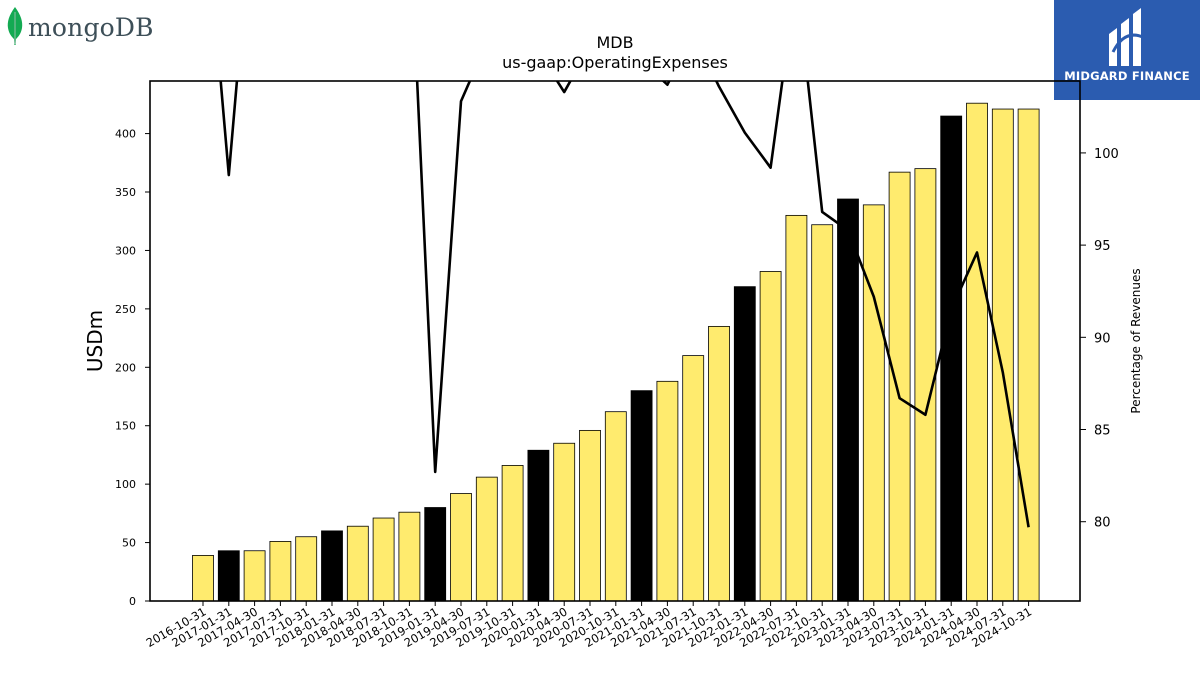 The image size is (1200, 675). What do you see at coordinates (1102, 523) in the screenshot?
I see `y2-tick-label: 80` at bounding box center [1102, 523].